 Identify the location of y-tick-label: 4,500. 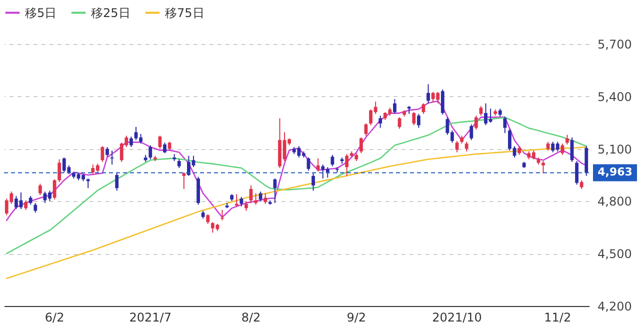
(615, 254).